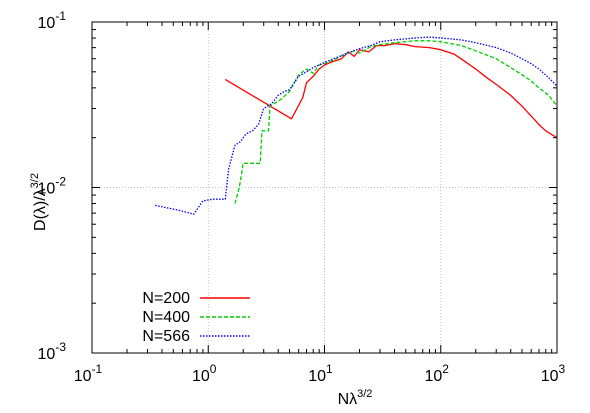 This screenshot has width=590, height=413. What do you see at coordinates (166, 336) in the screenshot?
I see `legend-label: N=566` at bounding box center [166, 336].